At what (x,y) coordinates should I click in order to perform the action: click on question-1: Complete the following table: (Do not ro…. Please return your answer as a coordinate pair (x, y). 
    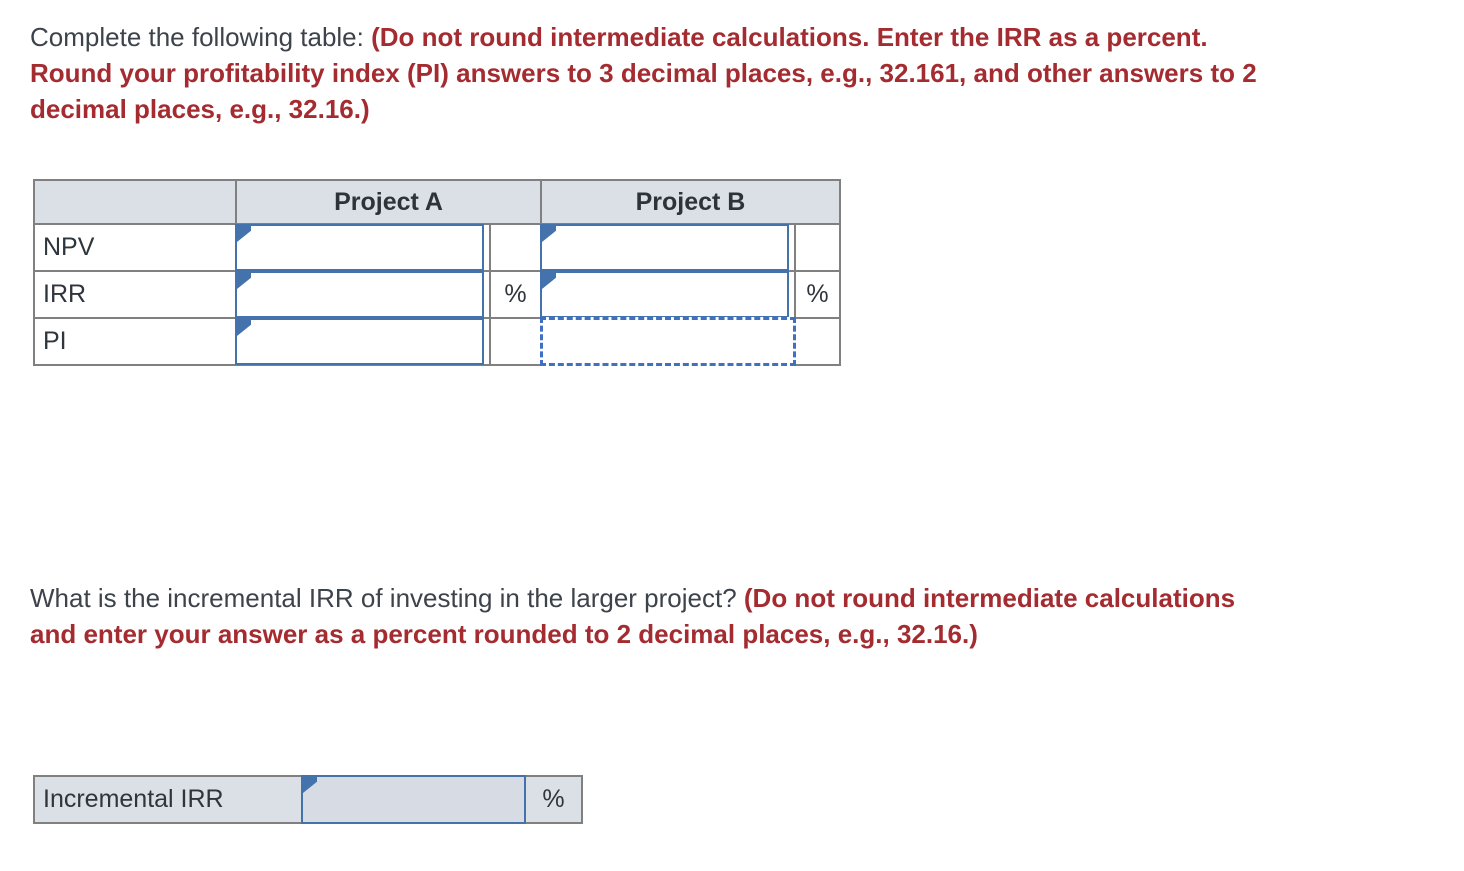
    Looking at the image, I should click on (655, 73).